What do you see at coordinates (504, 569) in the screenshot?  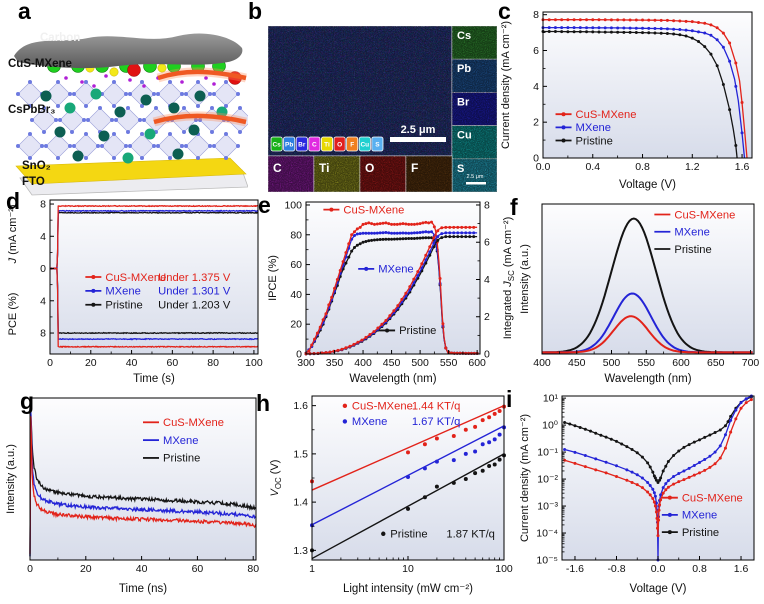 I see `svg-text: 100` at bounding box center [504, 569].